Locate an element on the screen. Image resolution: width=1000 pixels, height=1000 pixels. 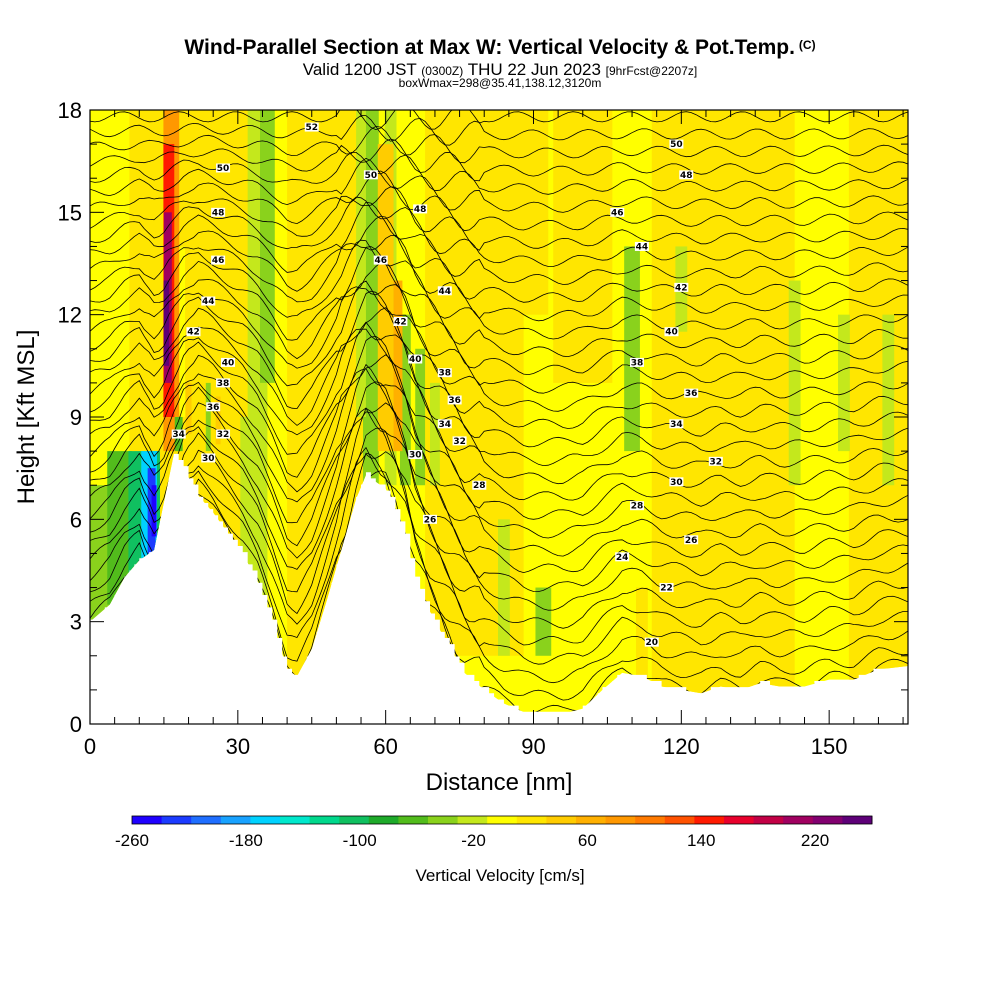
contour-label-text: 50 is located at coordinates (676, 145).